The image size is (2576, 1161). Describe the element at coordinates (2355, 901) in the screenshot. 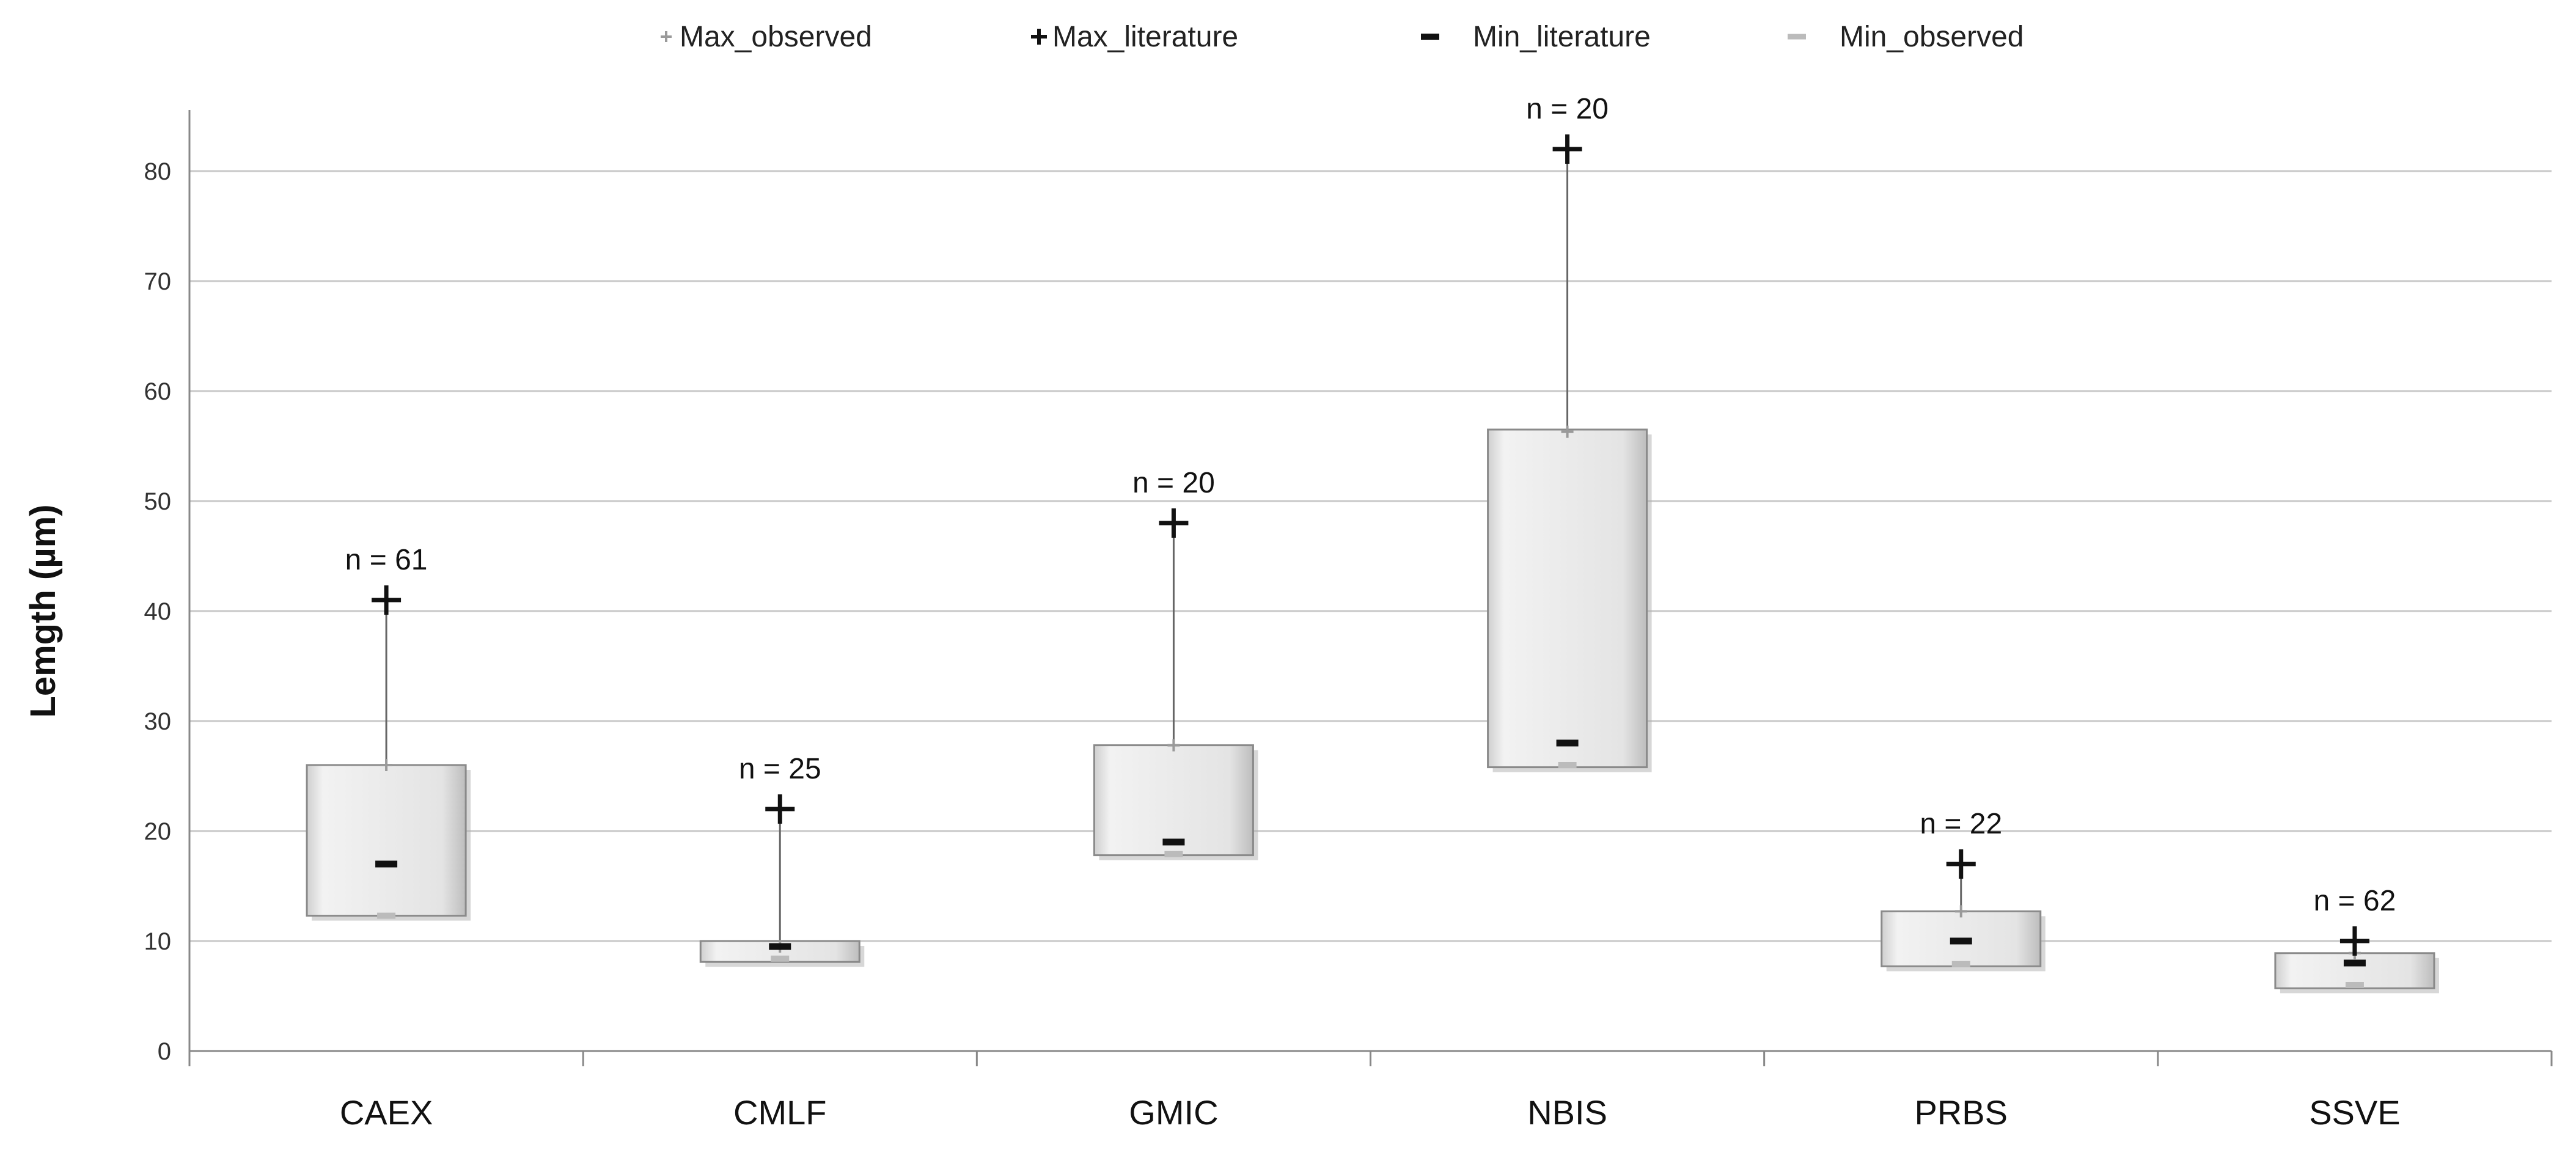

I see `n-label: n = 62` at that location.